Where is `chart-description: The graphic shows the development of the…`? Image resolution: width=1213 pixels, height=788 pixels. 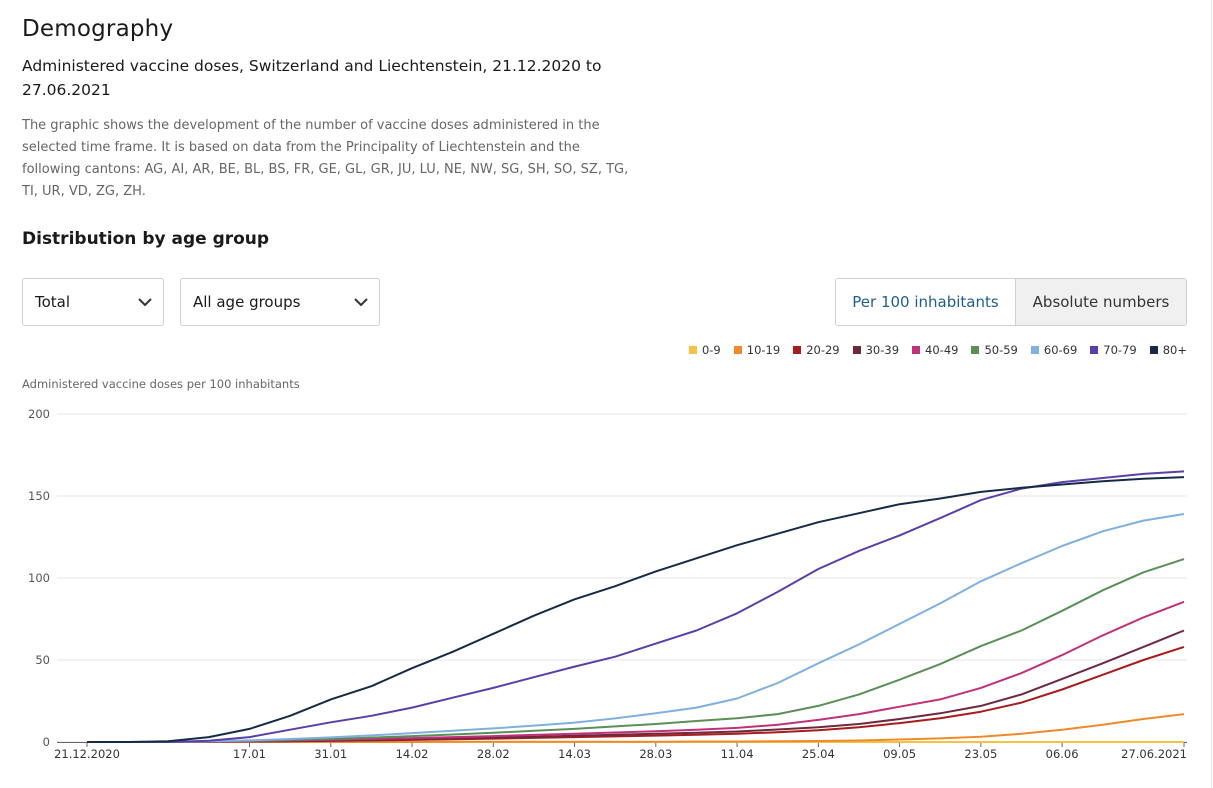
chart-description: The graphic shows the development of the… is located at coordinates (325, 158).